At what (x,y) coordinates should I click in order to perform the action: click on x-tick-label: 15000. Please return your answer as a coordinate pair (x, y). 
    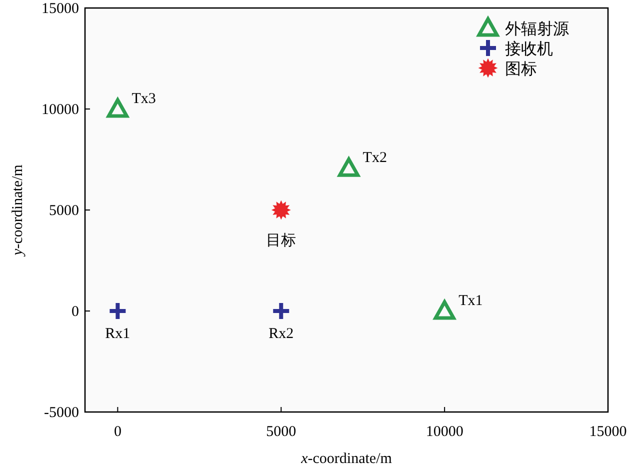
    Looking at the image, I should click on (608, 432).